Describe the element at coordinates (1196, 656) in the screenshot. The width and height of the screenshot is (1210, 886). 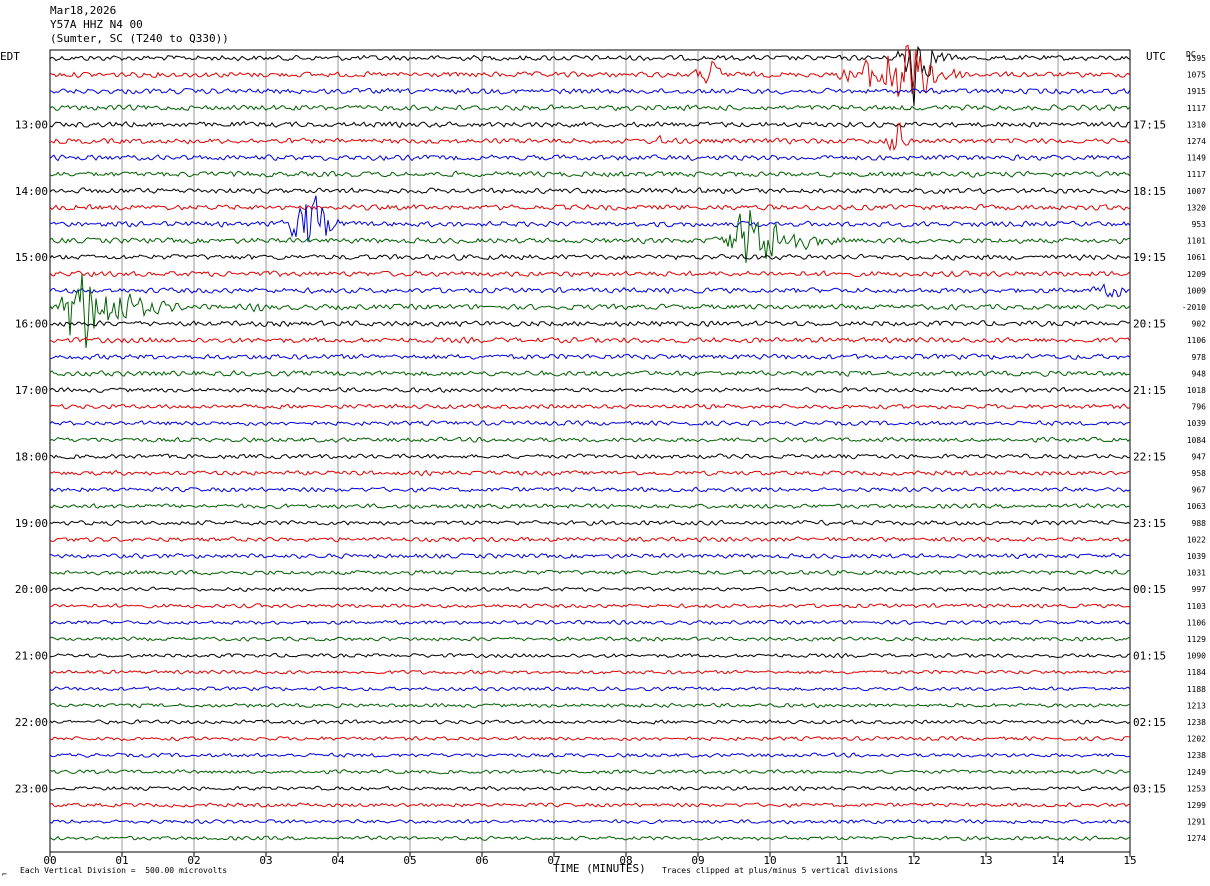
I see `dc-offset-label: 1090` at that location.